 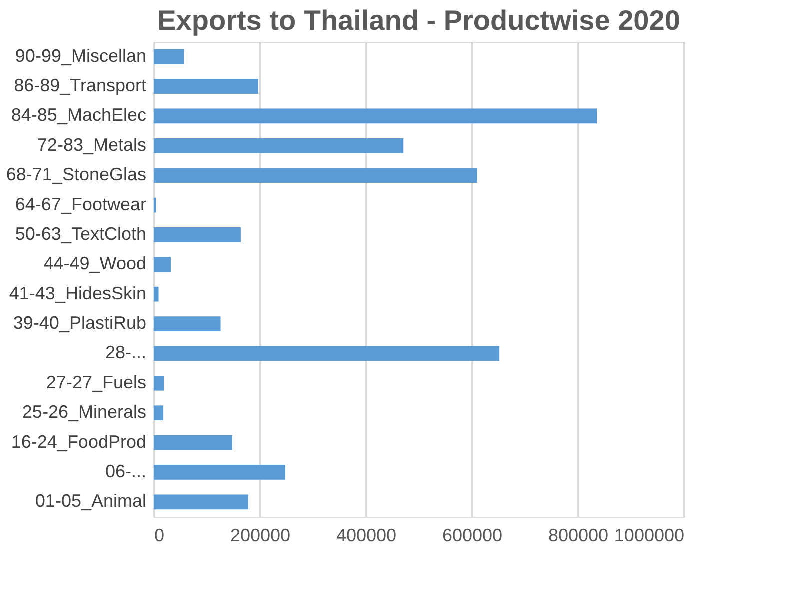 I want to click on y-tick-label: 39-40_PlastiRub, so click(x=79, y=323).